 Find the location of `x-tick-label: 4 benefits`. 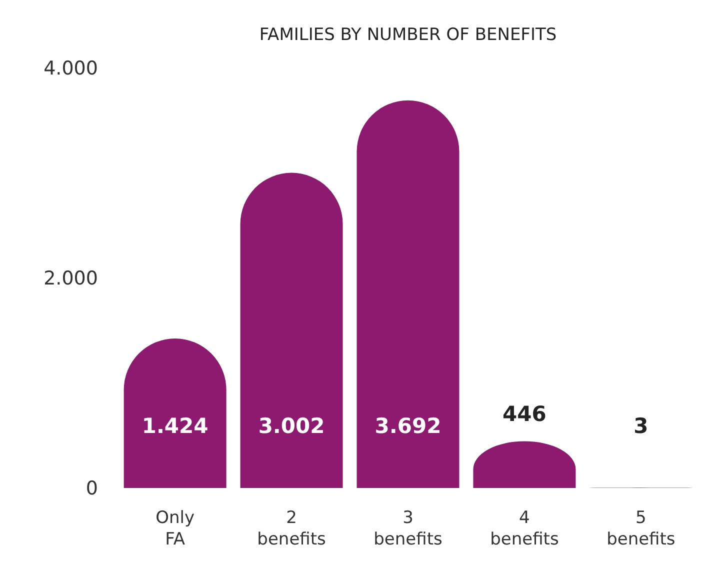

x-tick-label: 4 benefits is located at coordinates (524, 529).